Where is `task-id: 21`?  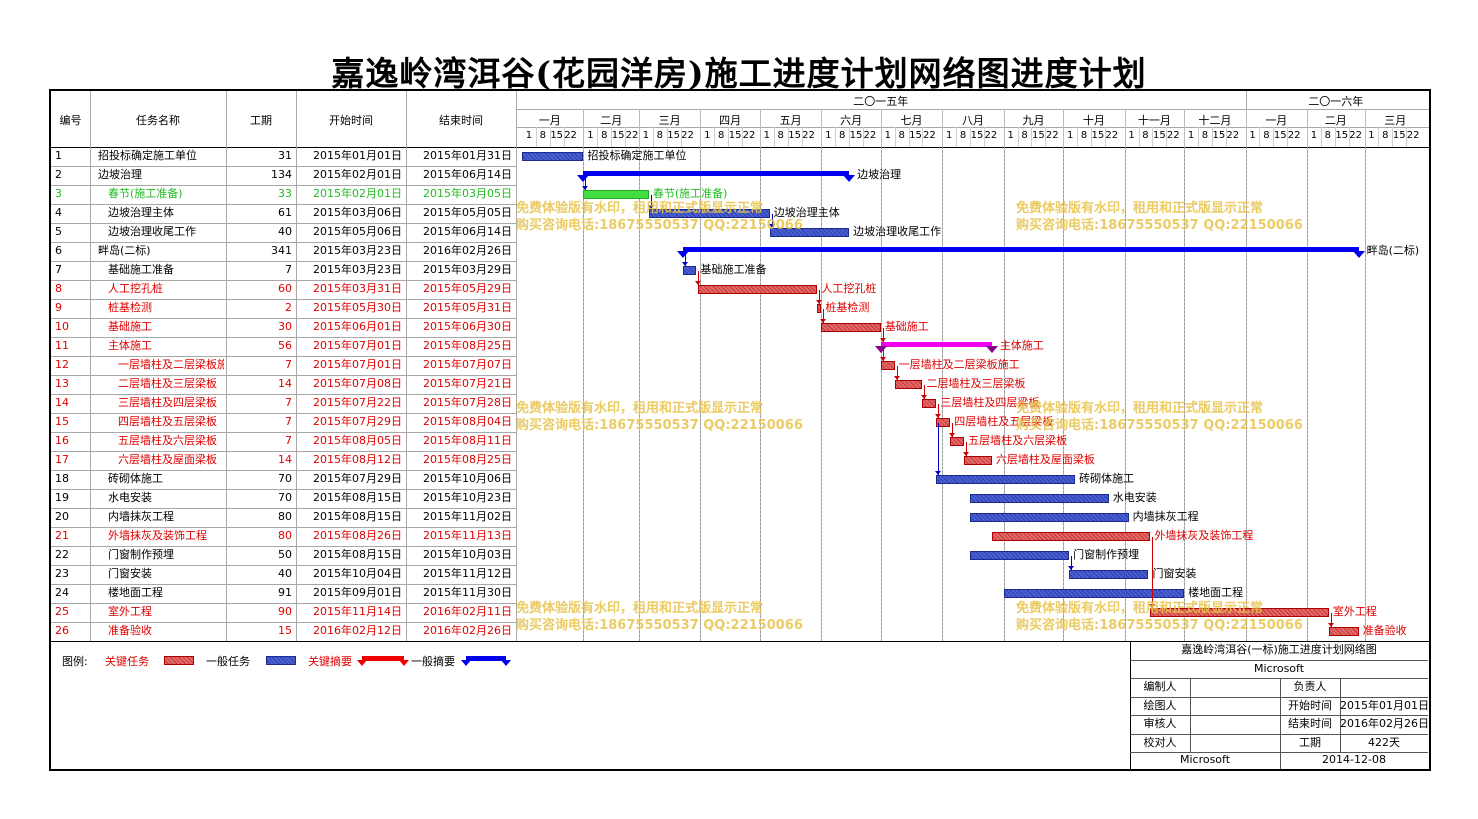 task-id: 21 is located at coordinates (62, 535).